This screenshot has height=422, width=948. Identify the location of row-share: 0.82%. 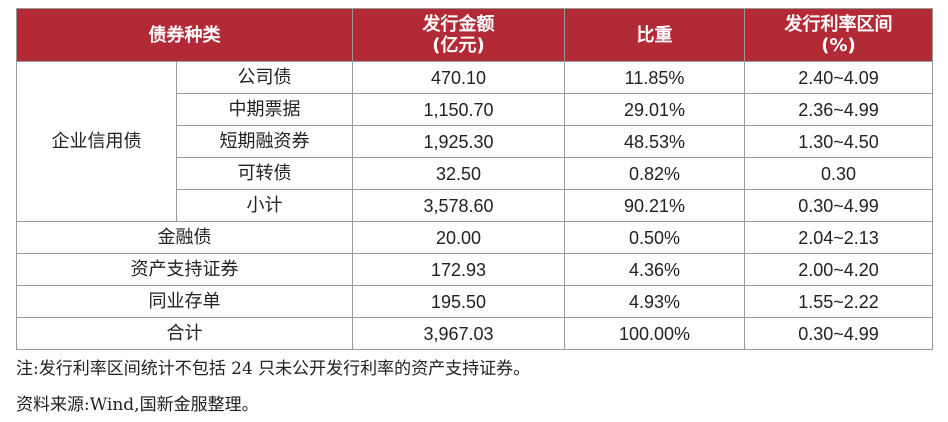
(654, 173).